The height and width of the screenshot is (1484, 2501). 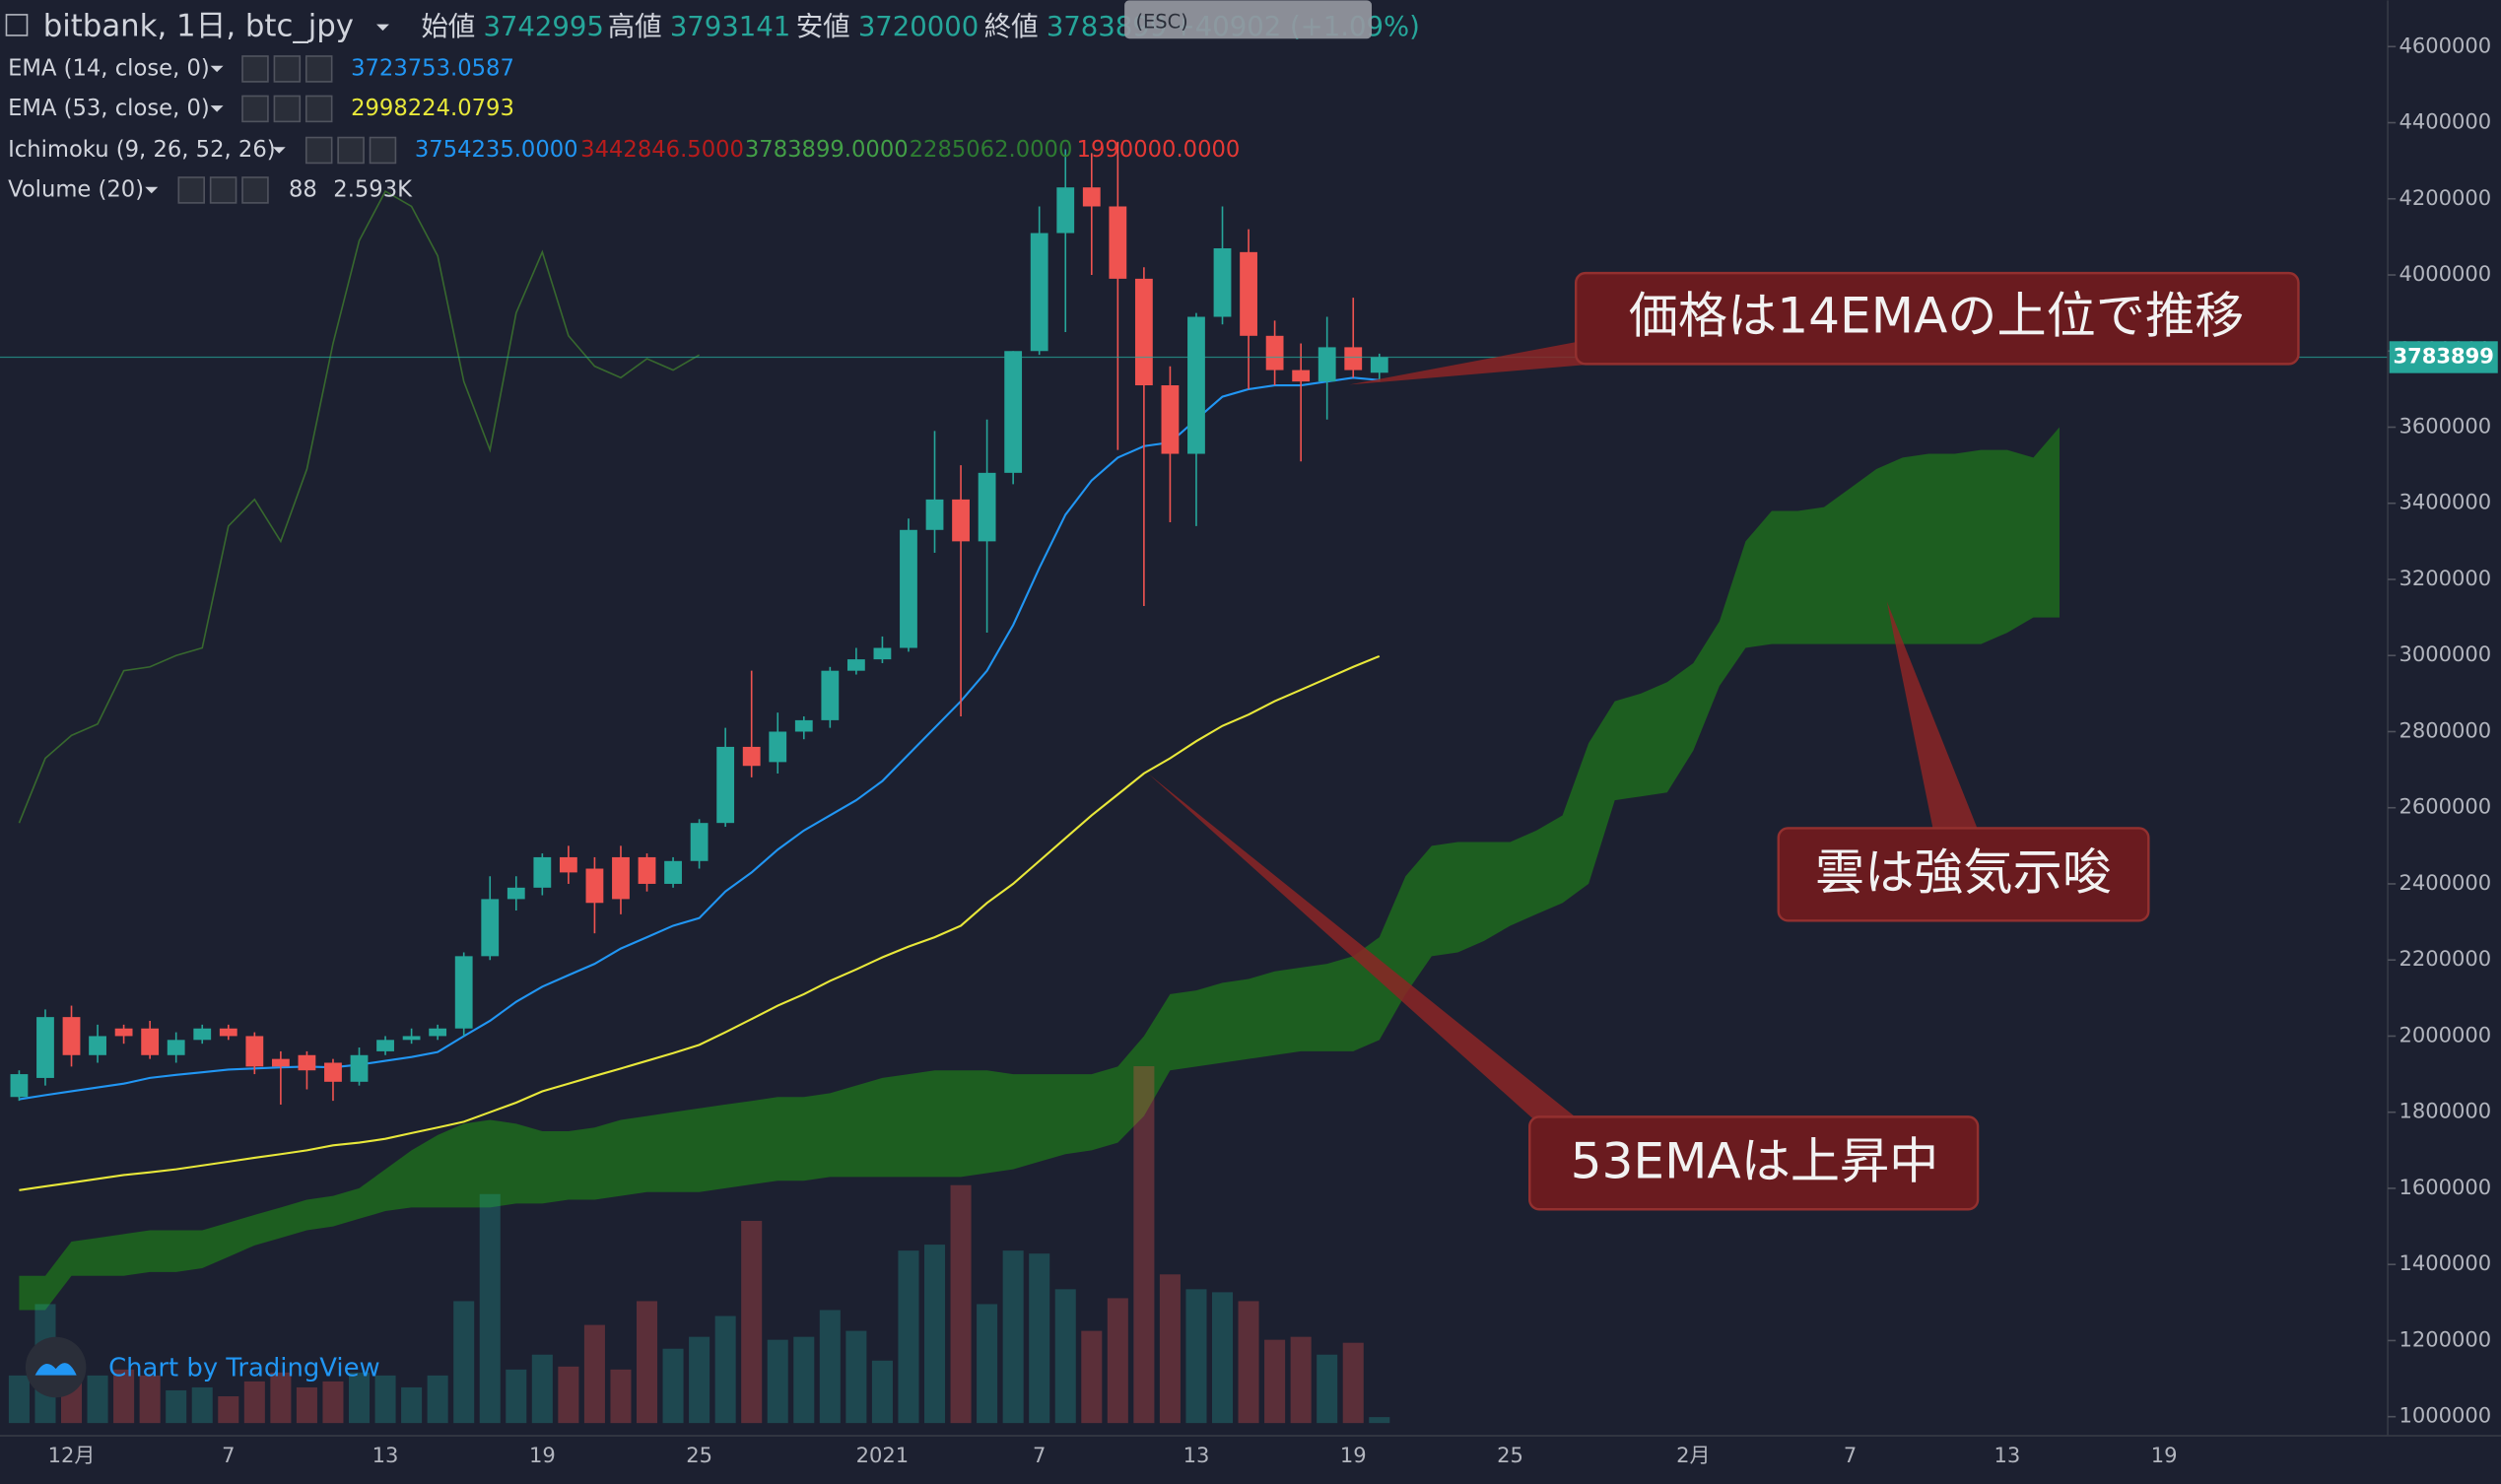 I want to click on y-tick-label: 1200000, so click(x=2446, y=1338).